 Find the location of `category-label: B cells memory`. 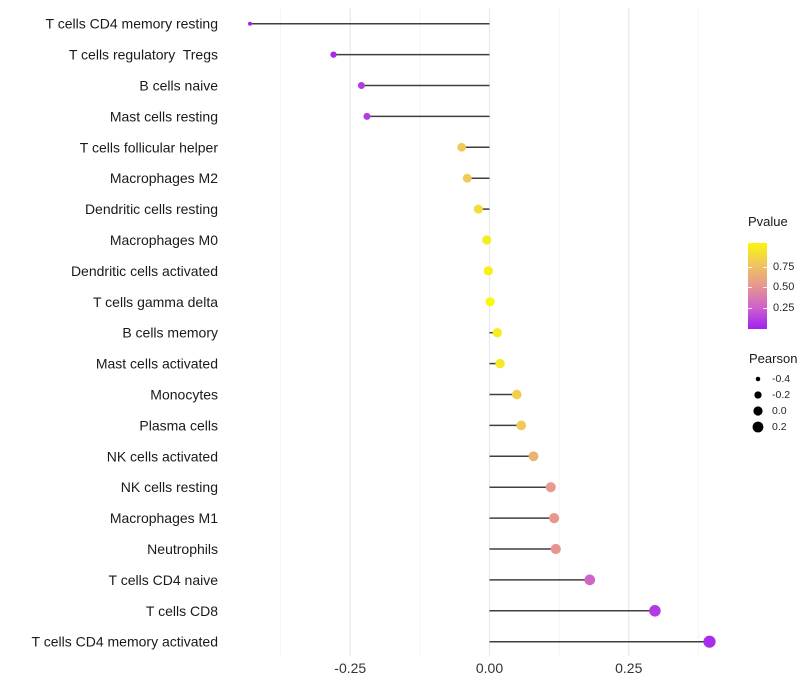

category-label: B cells memory is located at coordinates (170, 333).